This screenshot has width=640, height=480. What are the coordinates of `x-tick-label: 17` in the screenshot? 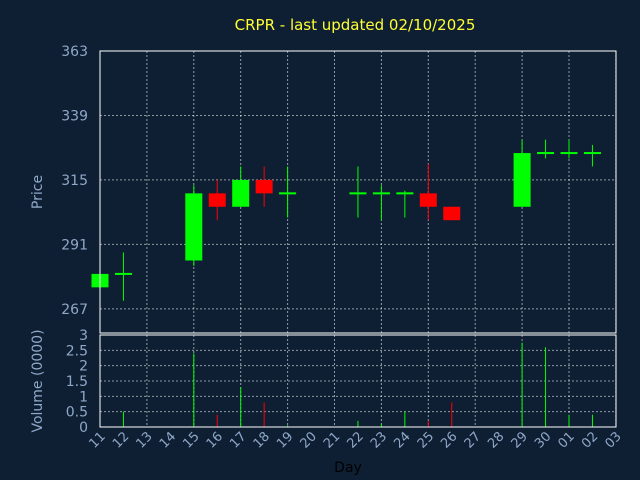 It's located at (238, 440).